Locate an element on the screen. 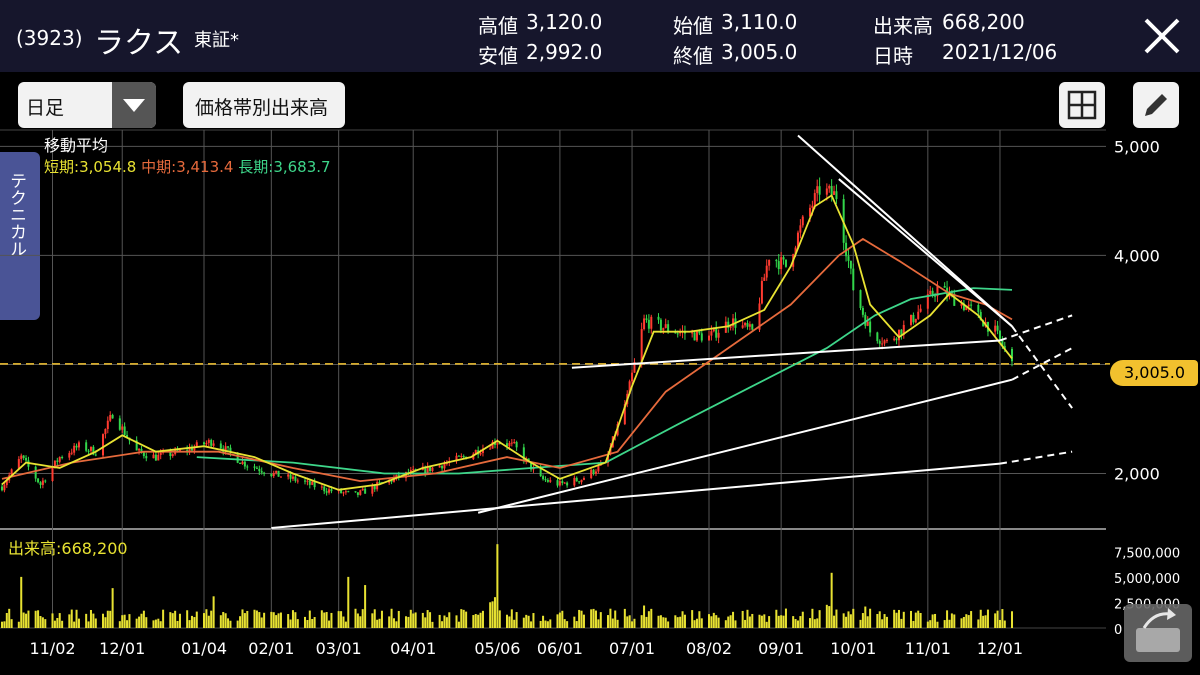 This screenshot has height=675, width=1200. draw-button is located at coordinates (1156, 105).